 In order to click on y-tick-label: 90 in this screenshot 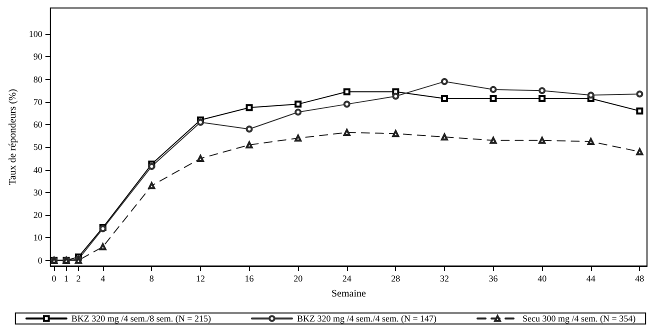, I will do `click(38, 57)`.